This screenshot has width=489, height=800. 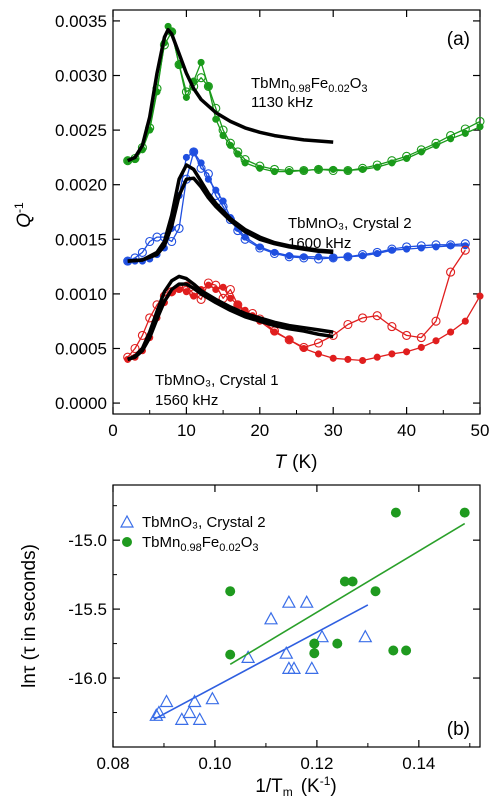 I want to click on a-y-tick-label: 0.0000, so click(x=81, y=403).